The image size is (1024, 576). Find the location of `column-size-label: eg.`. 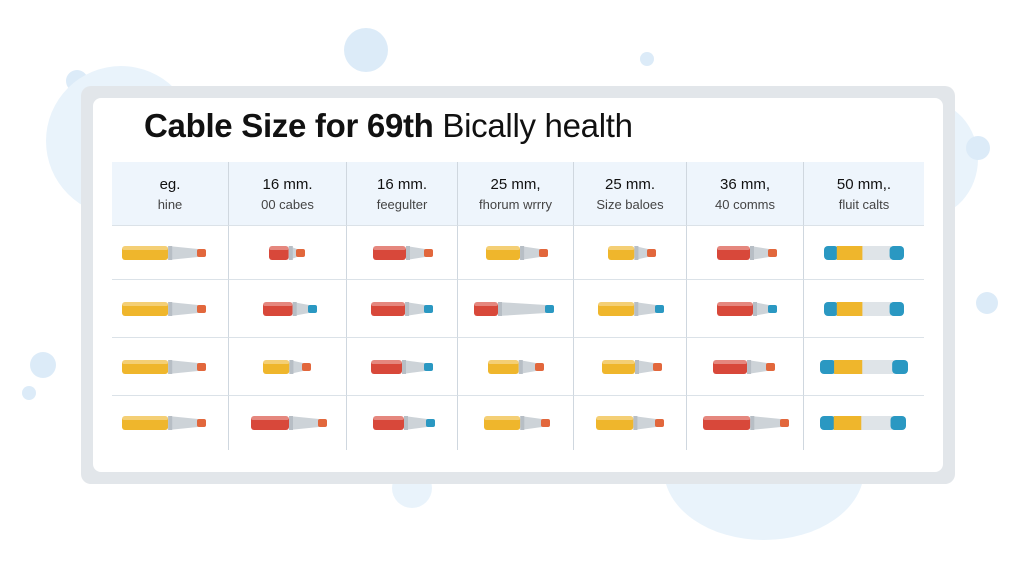

column-size-label: eg. is located at coordinates (170, 184).